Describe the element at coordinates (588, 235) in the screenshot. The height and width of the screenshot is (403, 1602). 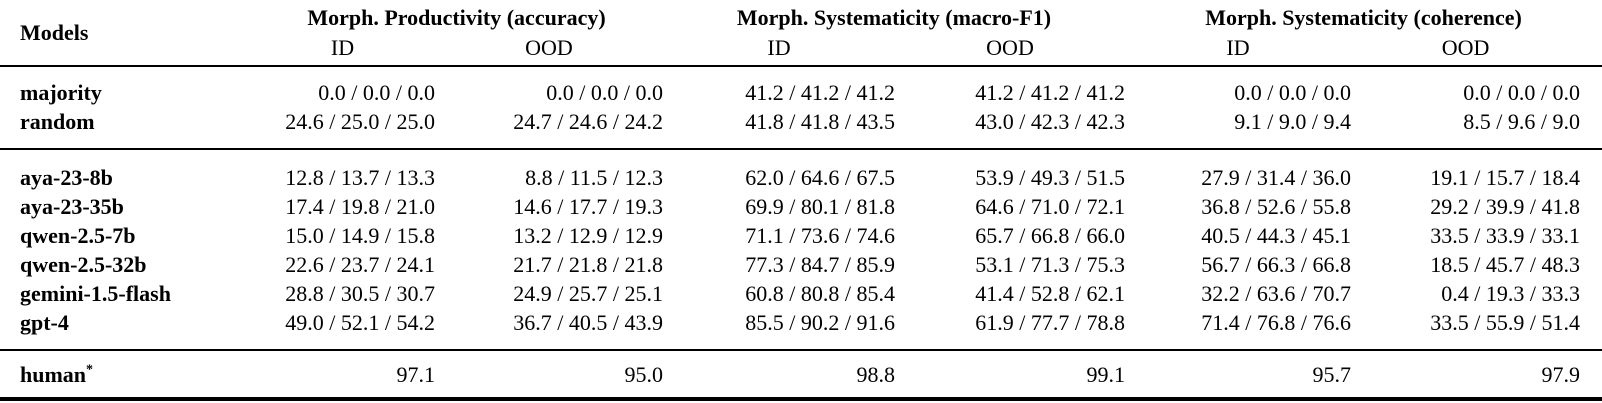
I see `metric-cell: 13.2 / 12.9 / 12.9` at that location.